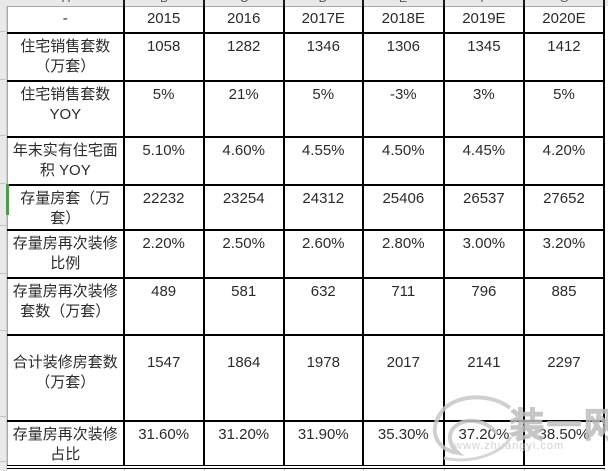  I want to click on row-label: 存量房套（万套）, so click(65, 207).